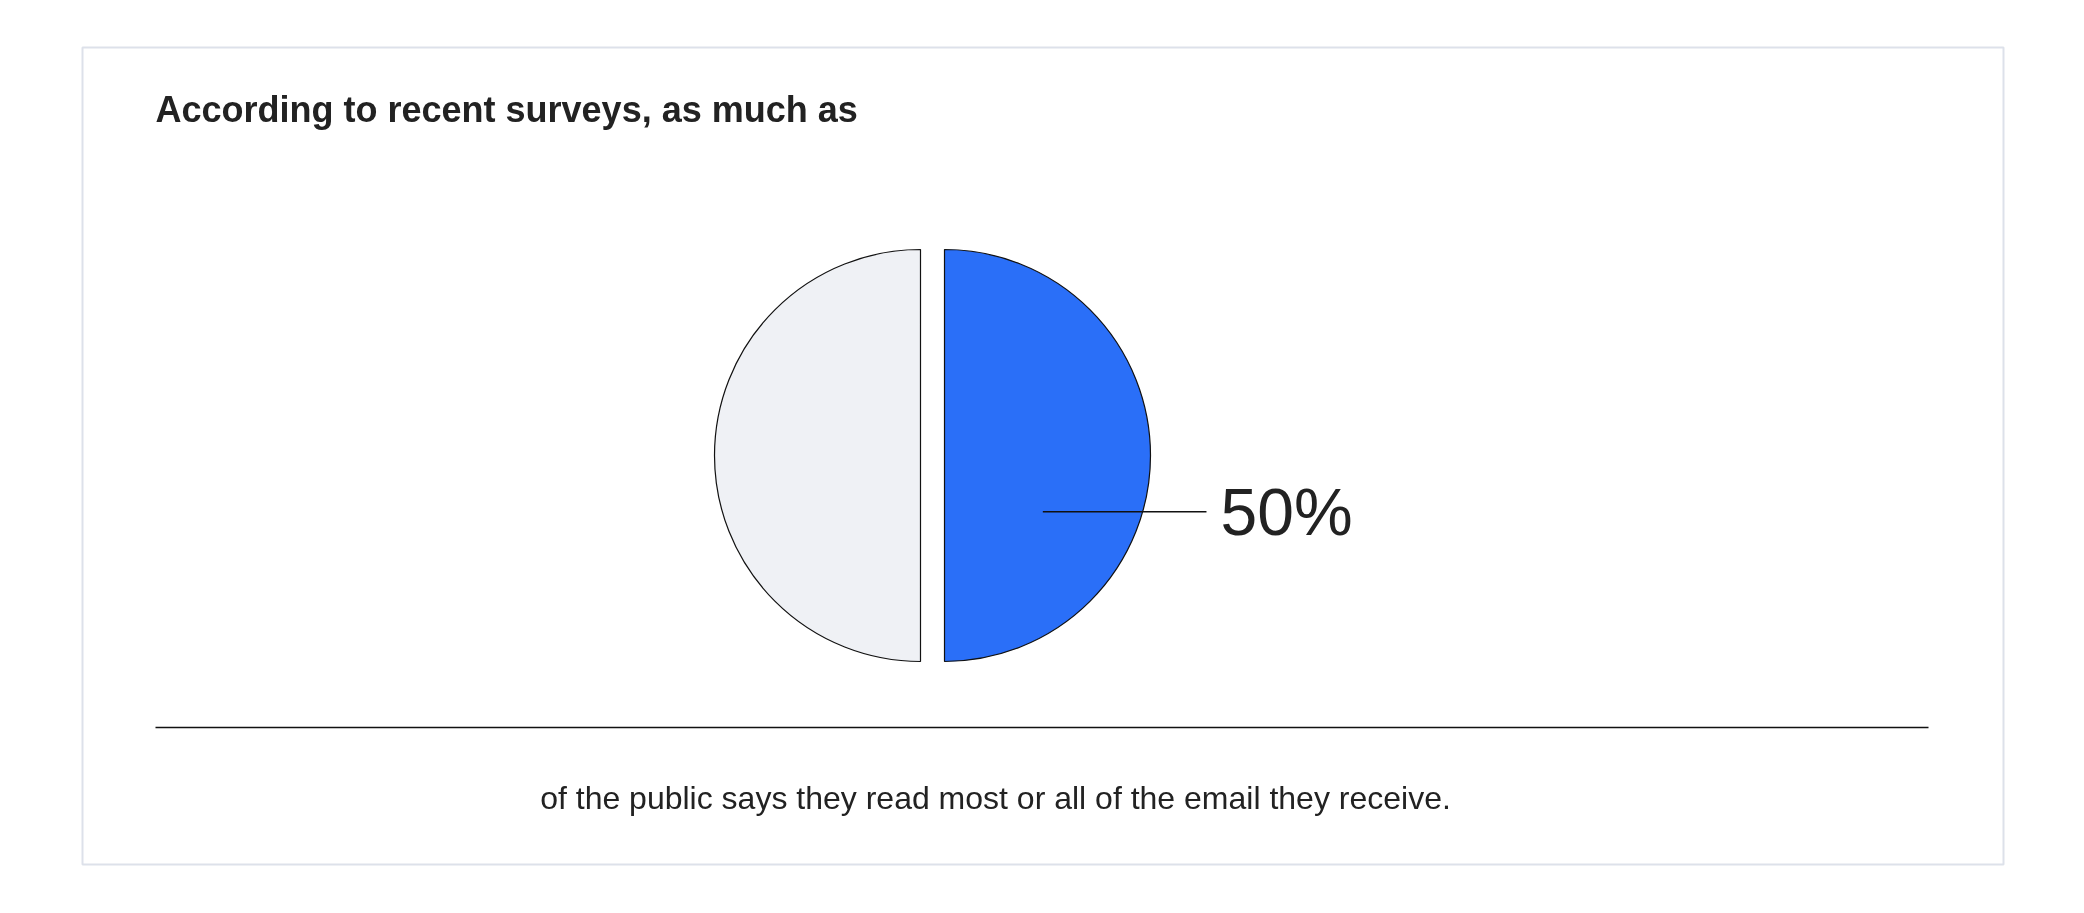  Describe the element at coordinates (1286, 511) in the screenshot. I see `data-label: 50%` at that location.